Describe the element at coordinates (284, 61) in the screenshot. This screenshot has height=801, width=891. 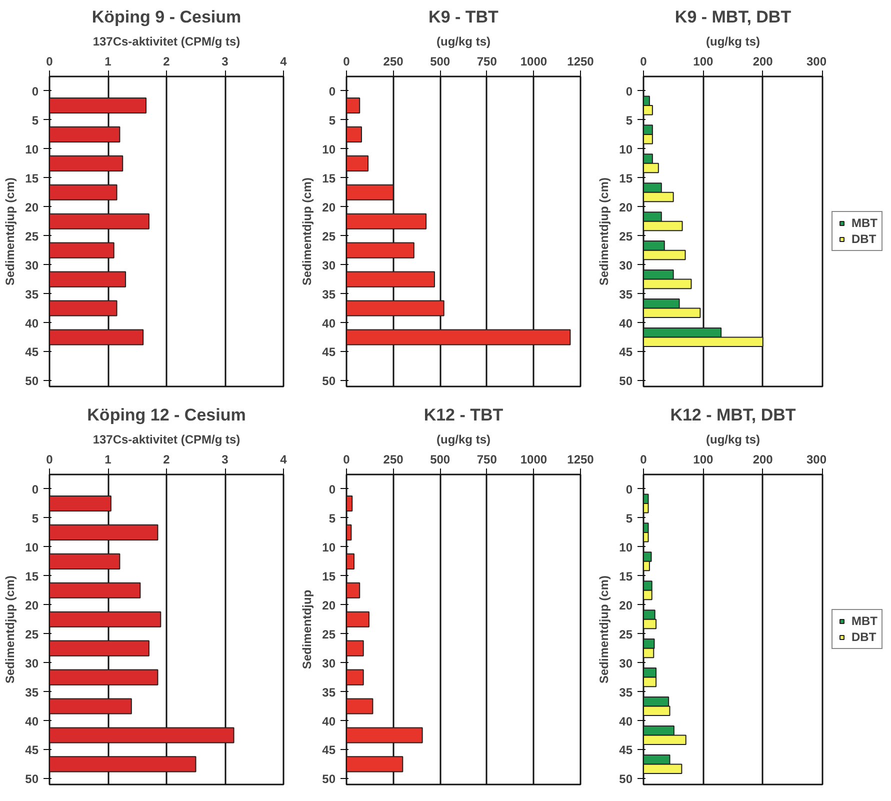
I see `x-tick-label: 4` at that location.